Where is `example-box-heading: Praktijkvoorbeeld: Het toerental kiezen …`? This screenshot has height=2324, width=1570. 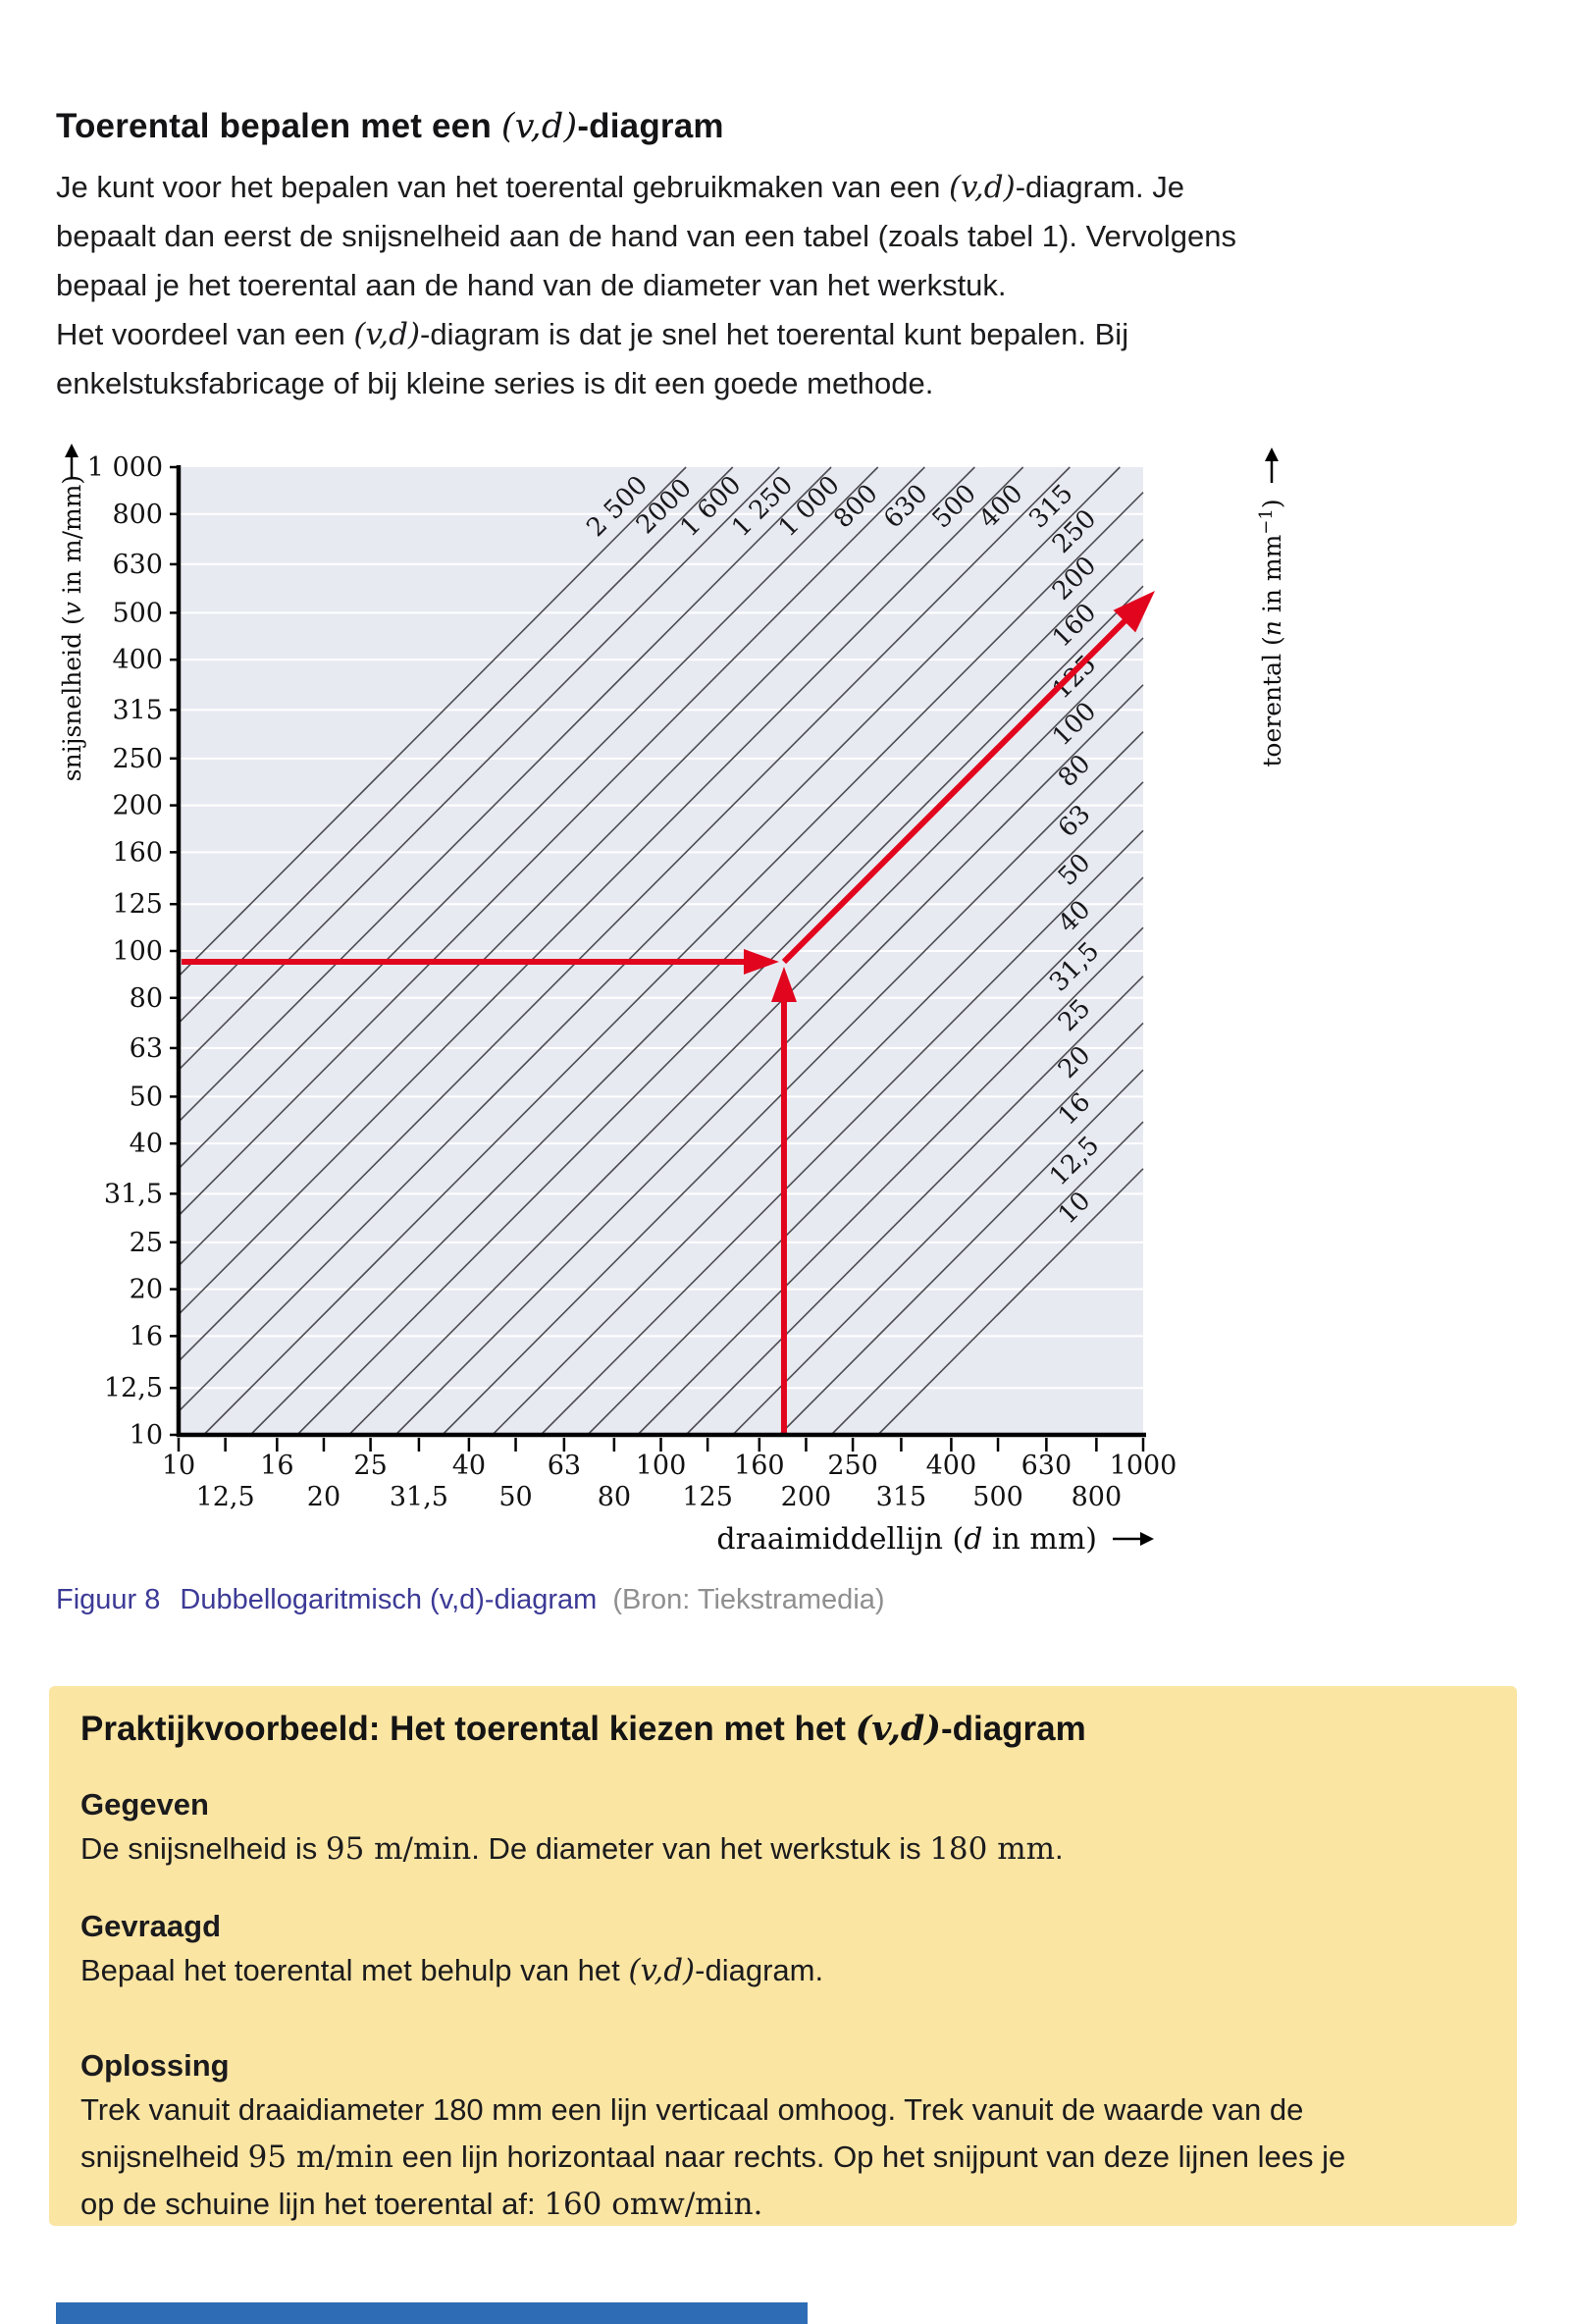 example-box-heading: Praktijkvoorbeeld: Het toerental kiezen … is located at coordinates (781, 1730).